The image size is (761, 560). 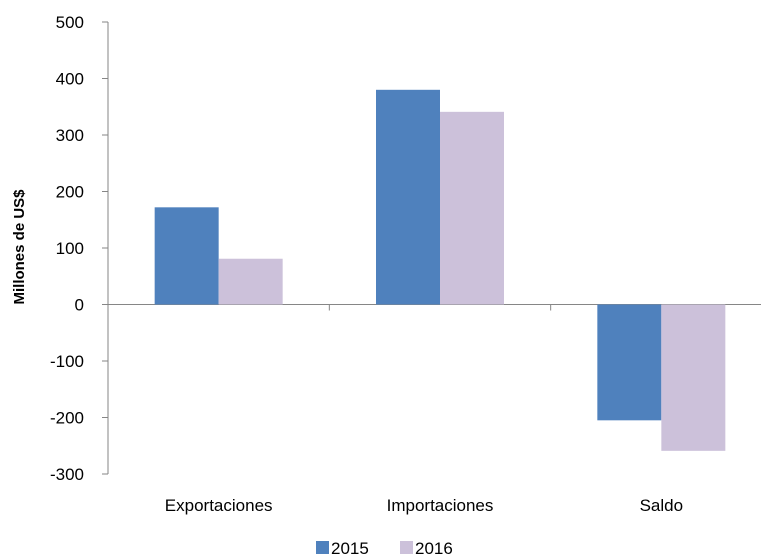 I want to click on y-tick-label: -300, so click(x=67, y=474).